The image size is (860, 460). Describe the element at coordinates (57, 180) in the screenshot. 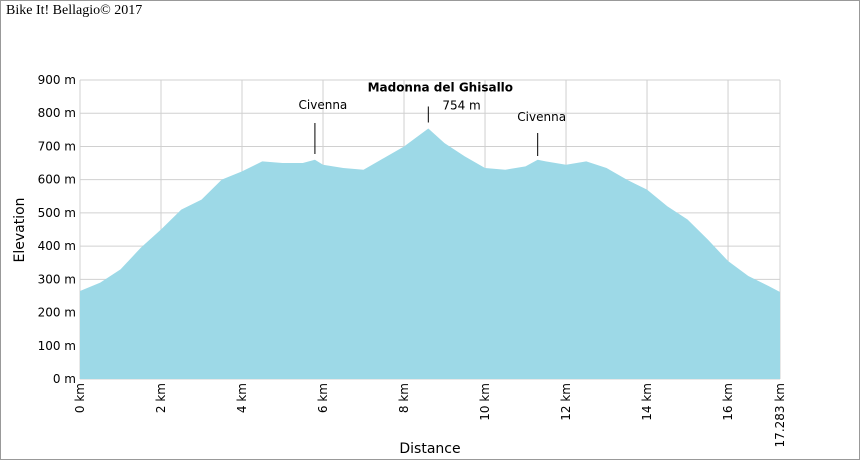

I see `y-tick-label: 600 m` at that location.